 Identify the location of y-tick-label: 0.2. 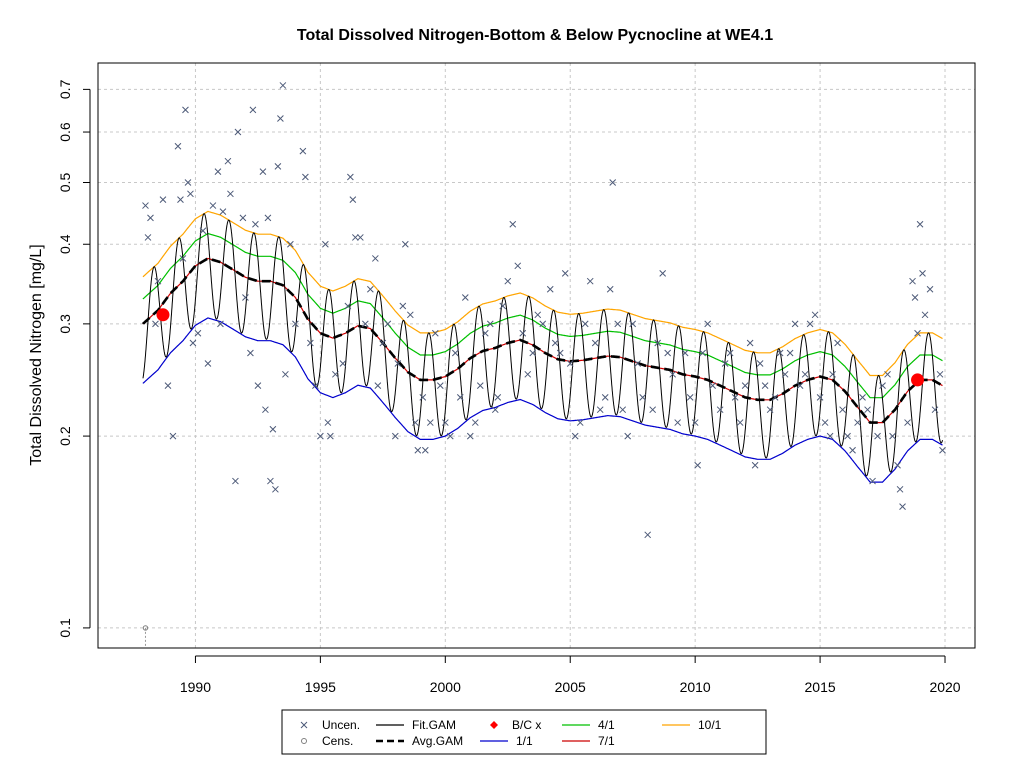
(65, 436).